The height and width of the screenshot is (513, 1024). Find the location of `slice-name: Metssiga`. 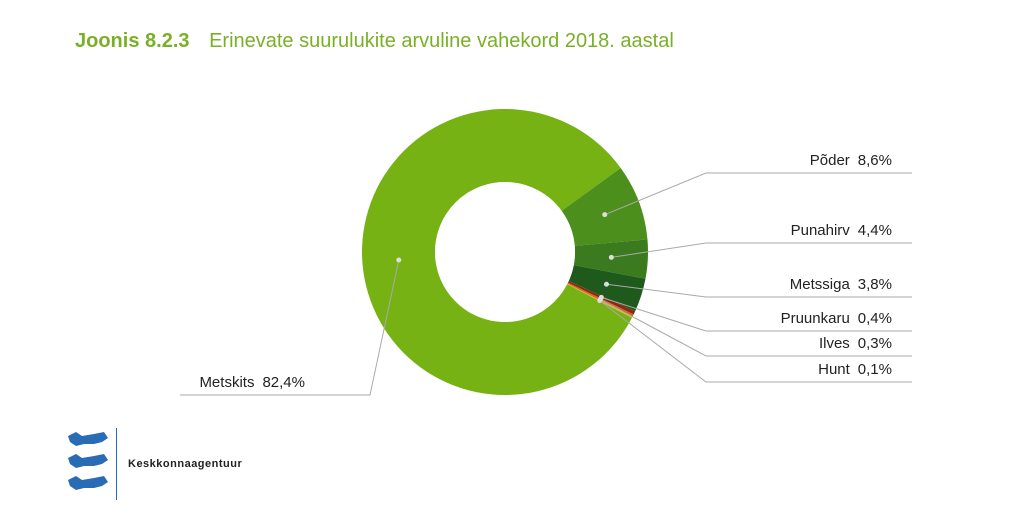

slice-name: Metssiga is located at coordinates (820, 284).